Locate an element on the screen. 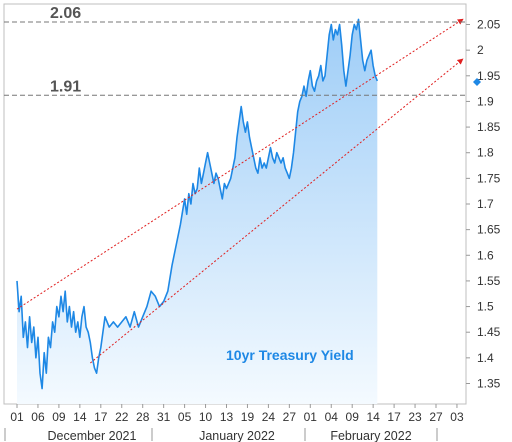  x-tick-label: 31 is located at coordinates (164, 417).